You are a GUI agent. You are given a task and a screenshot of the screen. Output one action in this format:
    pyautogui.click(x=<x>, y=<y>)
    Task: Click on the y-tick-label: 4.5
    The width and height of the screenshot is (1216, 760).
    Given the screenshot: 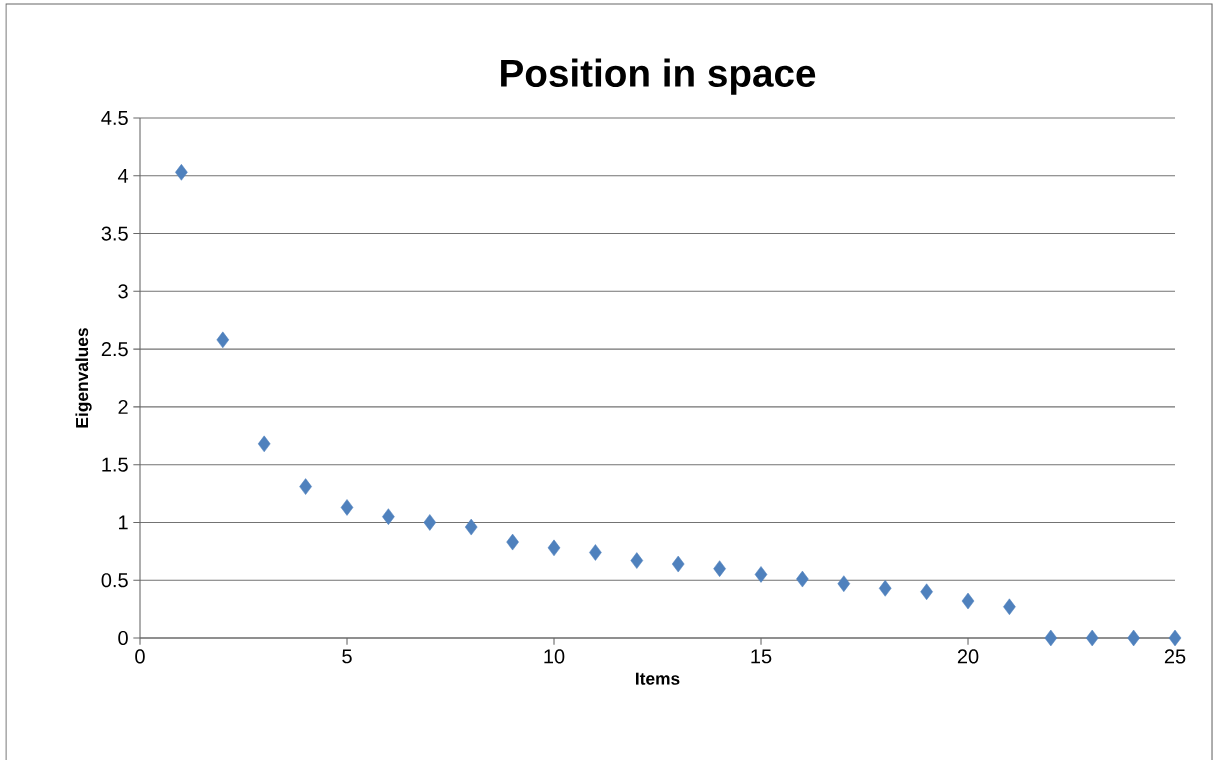 What is the action you would take?
    pyautogui.click(x=114, y=118)
    